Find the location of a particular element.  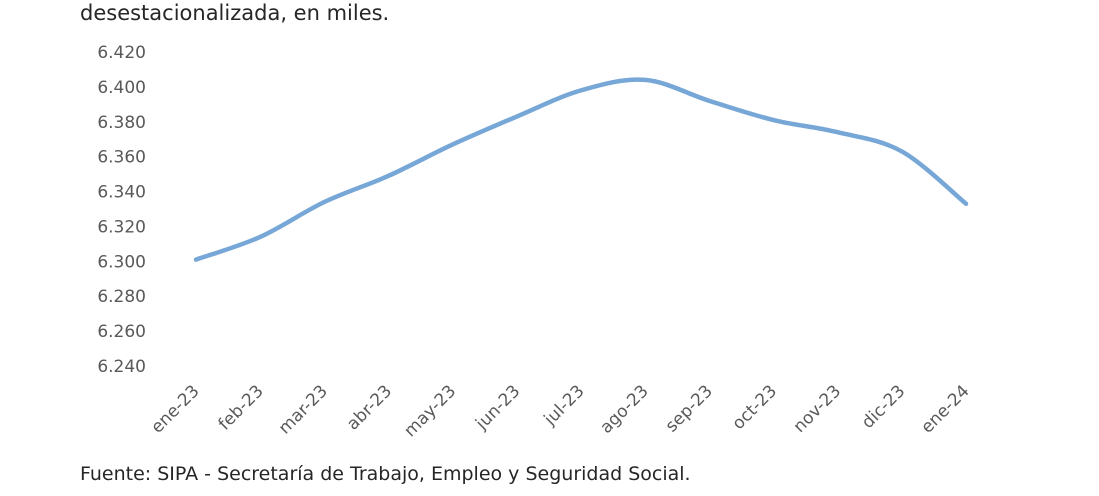

x-tick-label: sep-23 is located at coordinates (689, 408).